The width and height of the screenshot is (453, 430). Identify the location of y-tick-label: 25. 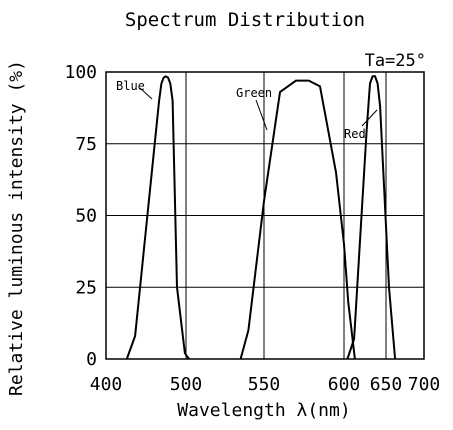
(86, 287).